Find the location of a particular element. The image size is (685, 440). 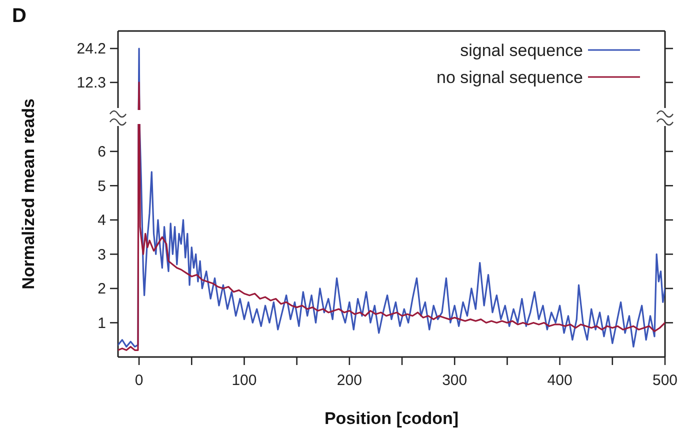

y-tick-label: 1 is located at coordinates (102, 323).